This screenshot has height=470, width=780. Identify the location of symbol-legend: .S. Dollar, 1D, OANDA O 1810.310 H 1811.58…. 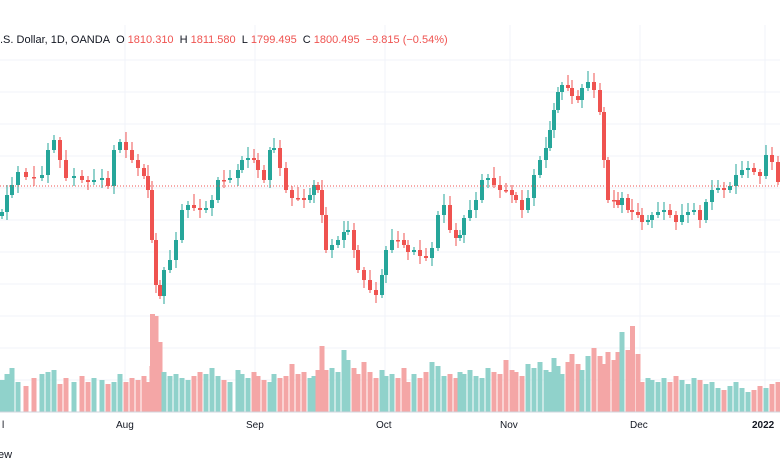
(225, 40).